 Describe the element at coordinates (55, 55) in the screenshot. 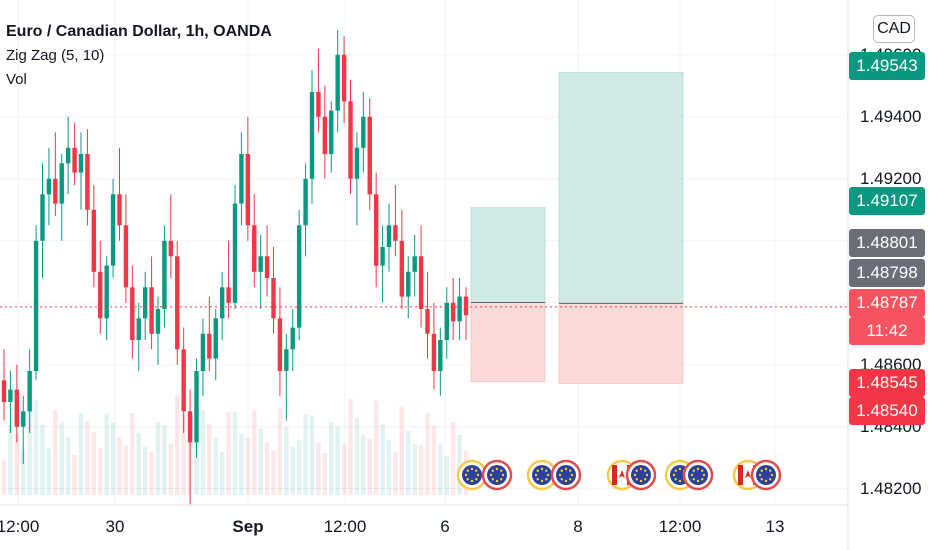

I see `zigzag-indicator-label: Zig Zag (5, 10)` at that location.